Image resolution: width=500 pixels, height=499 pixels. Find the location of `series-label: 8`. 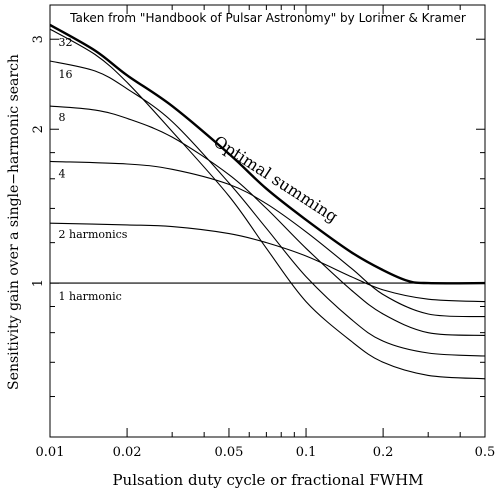

series-label: 8 is located at coordinates (62, 117).